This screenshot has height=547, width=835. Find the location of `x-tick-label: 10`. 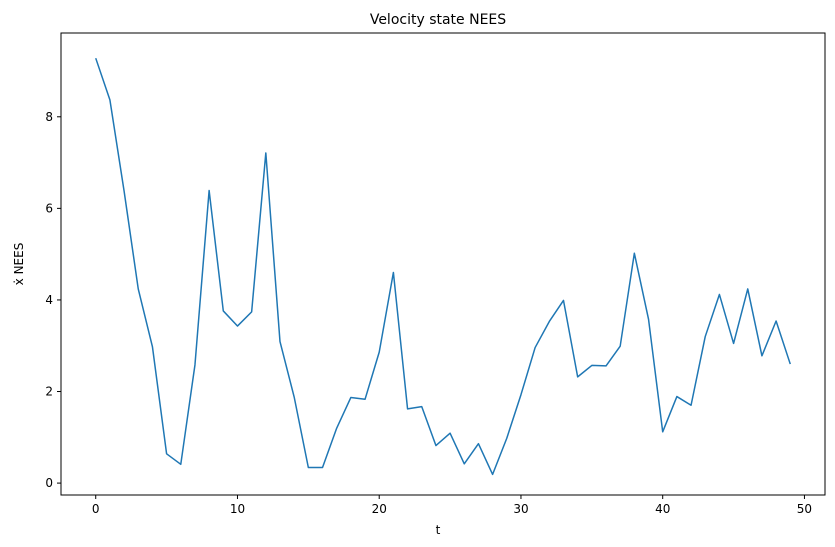

x-tick-label: 10 is located at coordinates (237, 509).